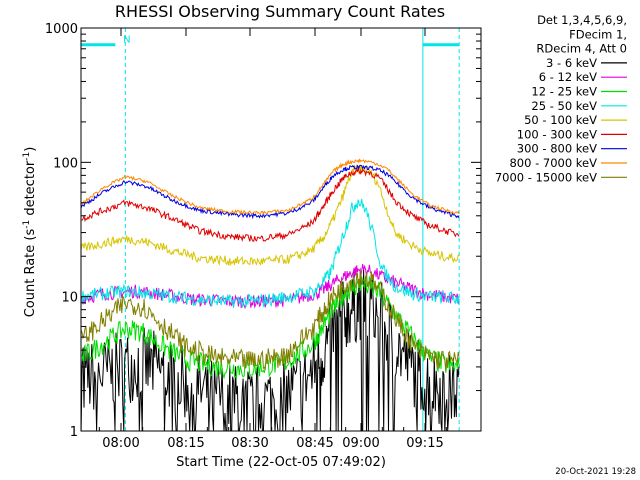 Image resolution: width=640 pixels, height=480 pixels. What do you see at coordinates (424, 443) in the screenshot?
I see `x-tick-label-5: 09:15` at bounding box center [424, 443].